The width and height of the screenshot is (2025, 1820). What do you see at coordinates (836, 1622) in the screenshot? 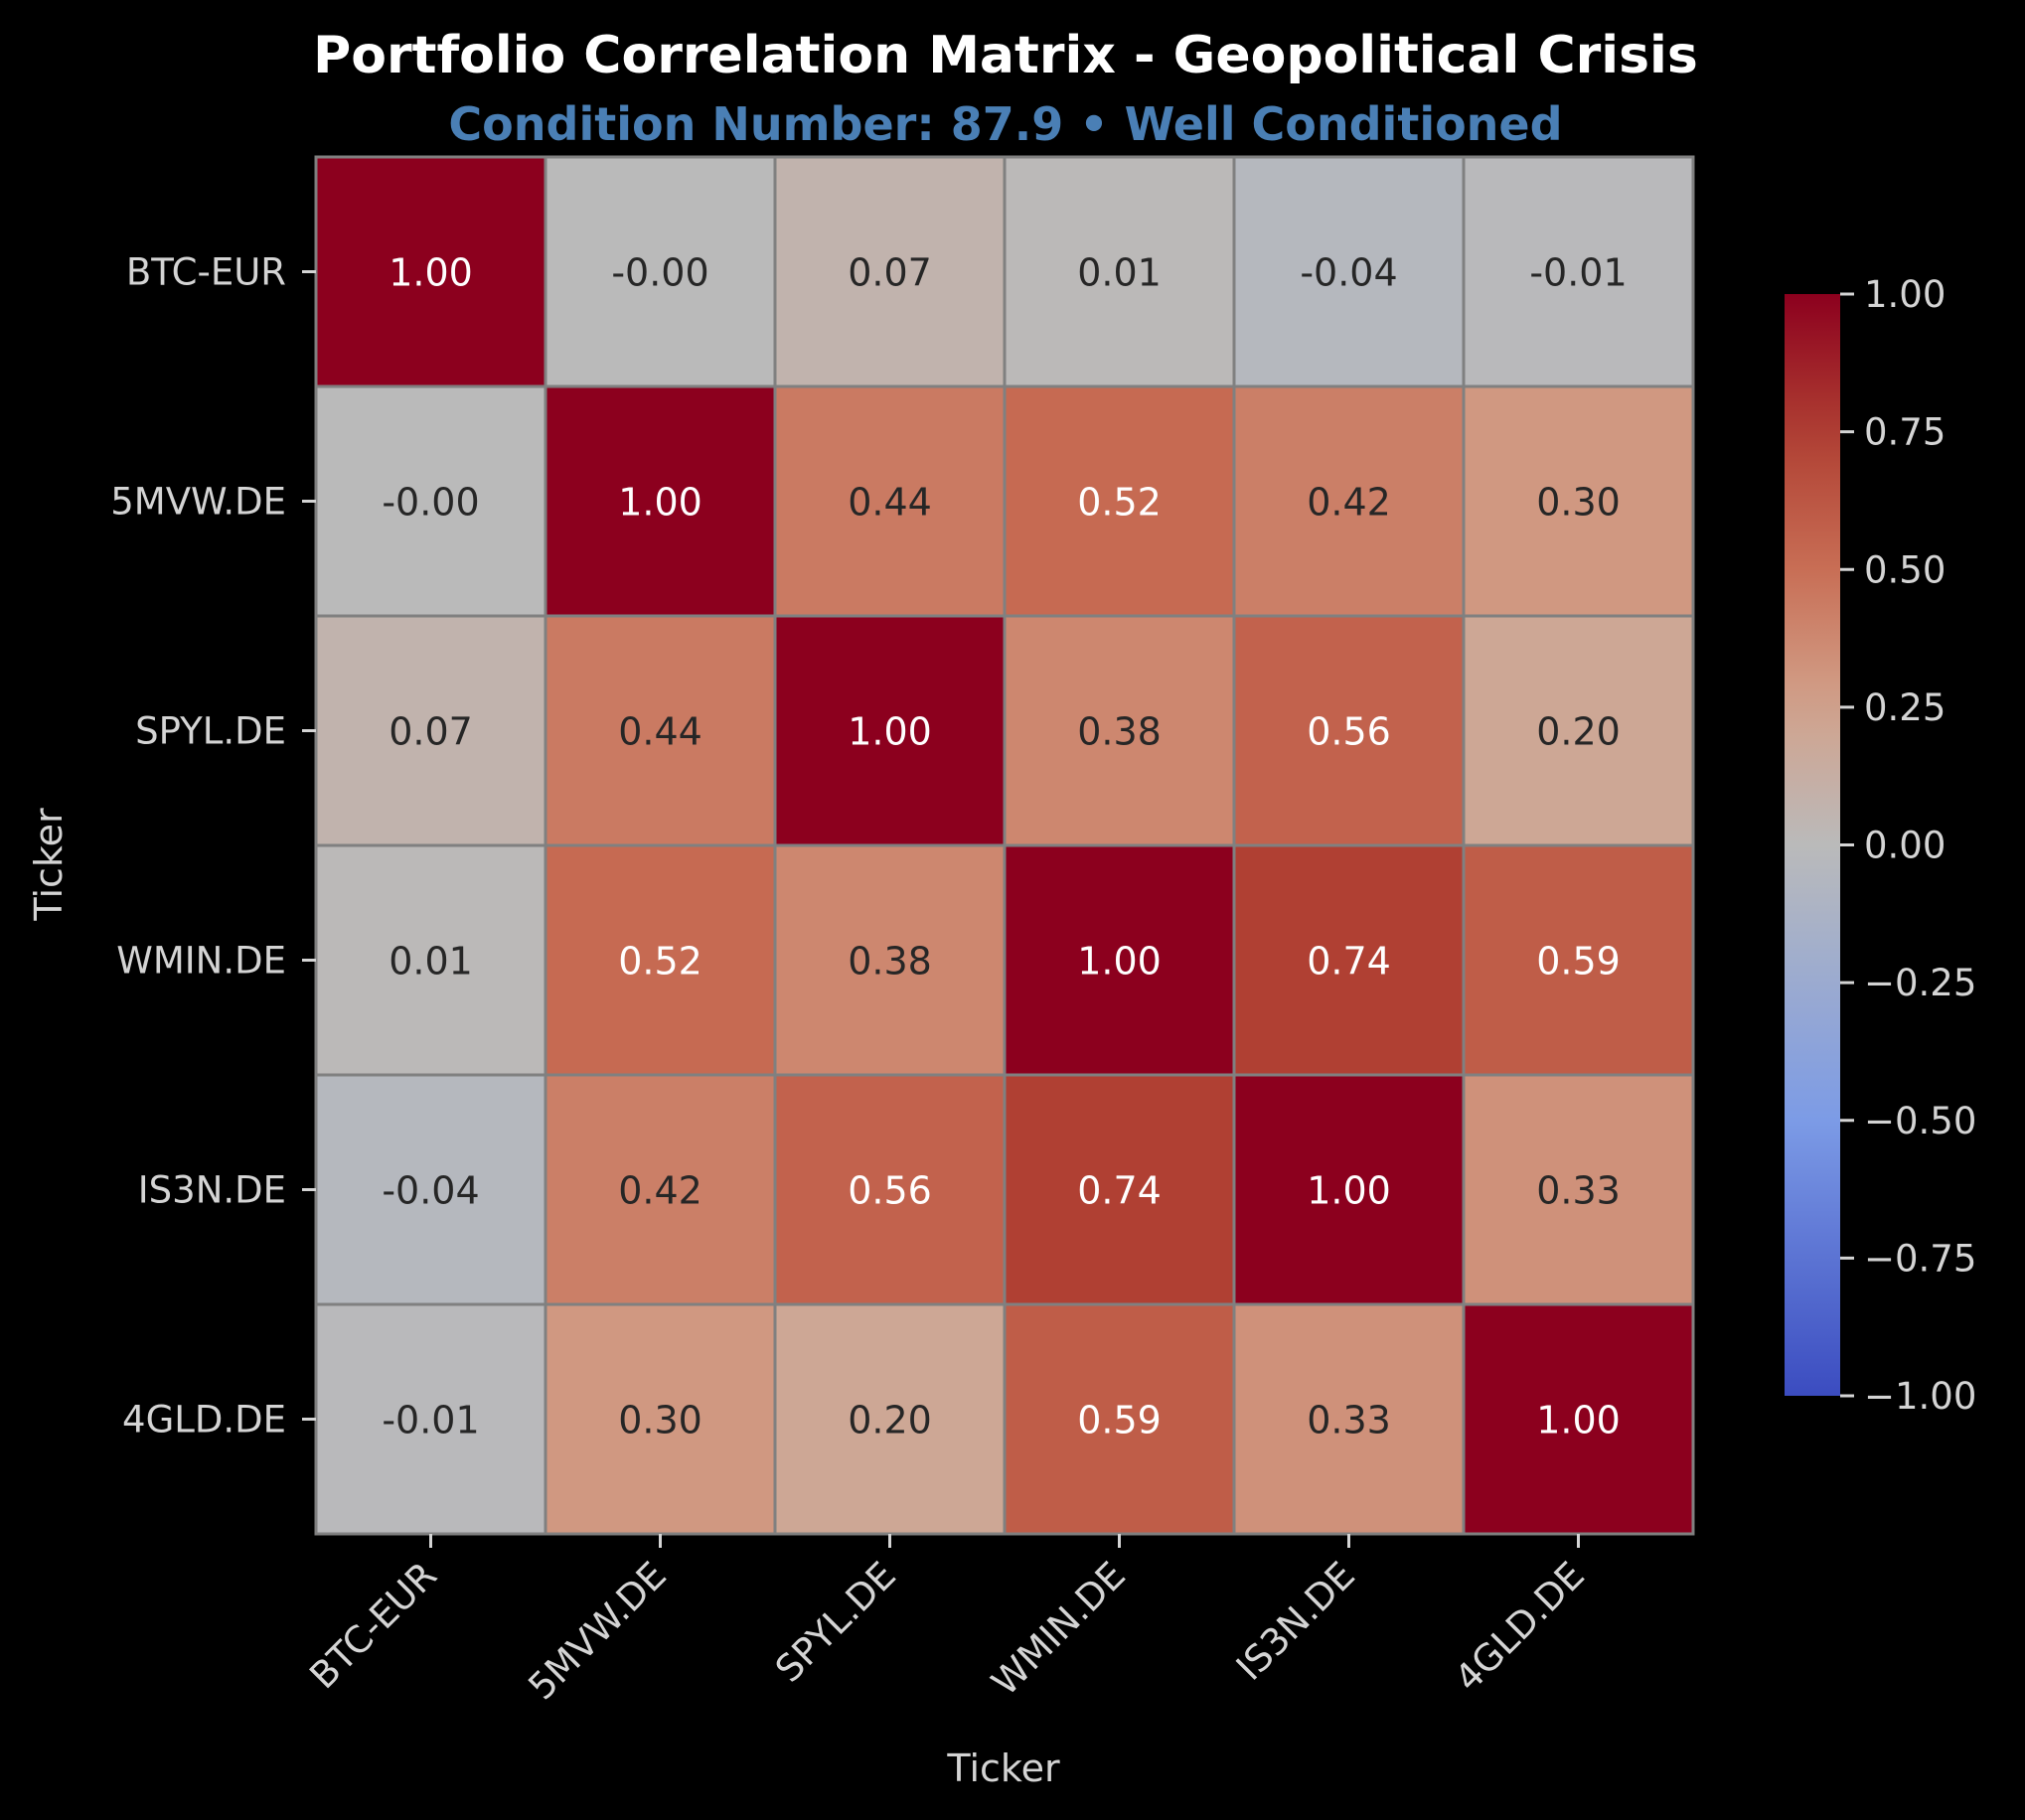
I see `x-tick-label: SPYL.DE` at bounding box center [836, 1622].